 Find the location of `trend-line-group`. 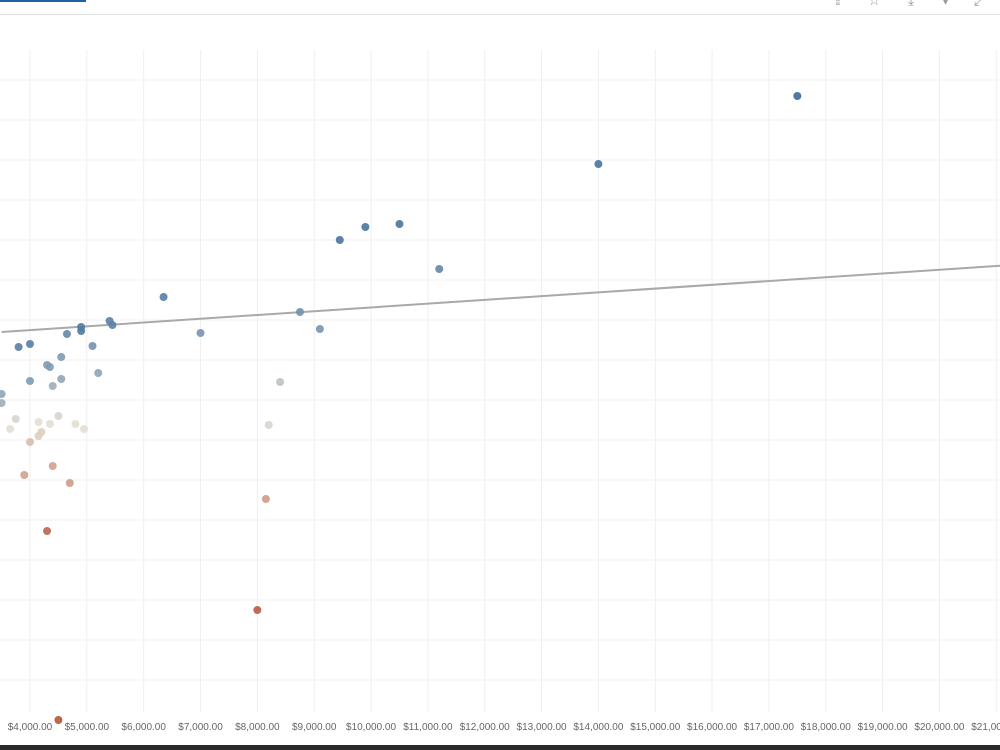

trend-line-group is located at coordinates (500, 298).